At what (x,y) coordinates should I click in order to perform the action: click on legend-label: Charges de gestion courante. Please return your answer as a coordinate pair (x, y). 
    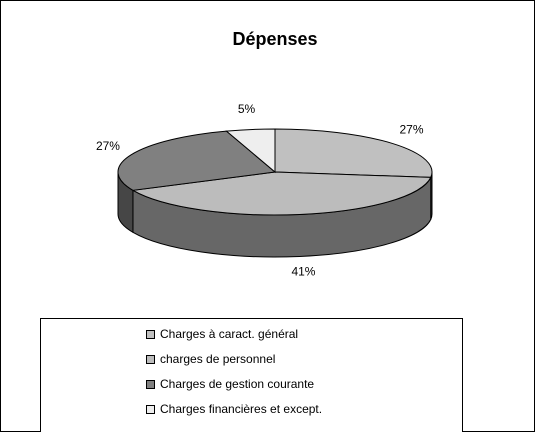
    Looking at the image, I should click on (237, 384).